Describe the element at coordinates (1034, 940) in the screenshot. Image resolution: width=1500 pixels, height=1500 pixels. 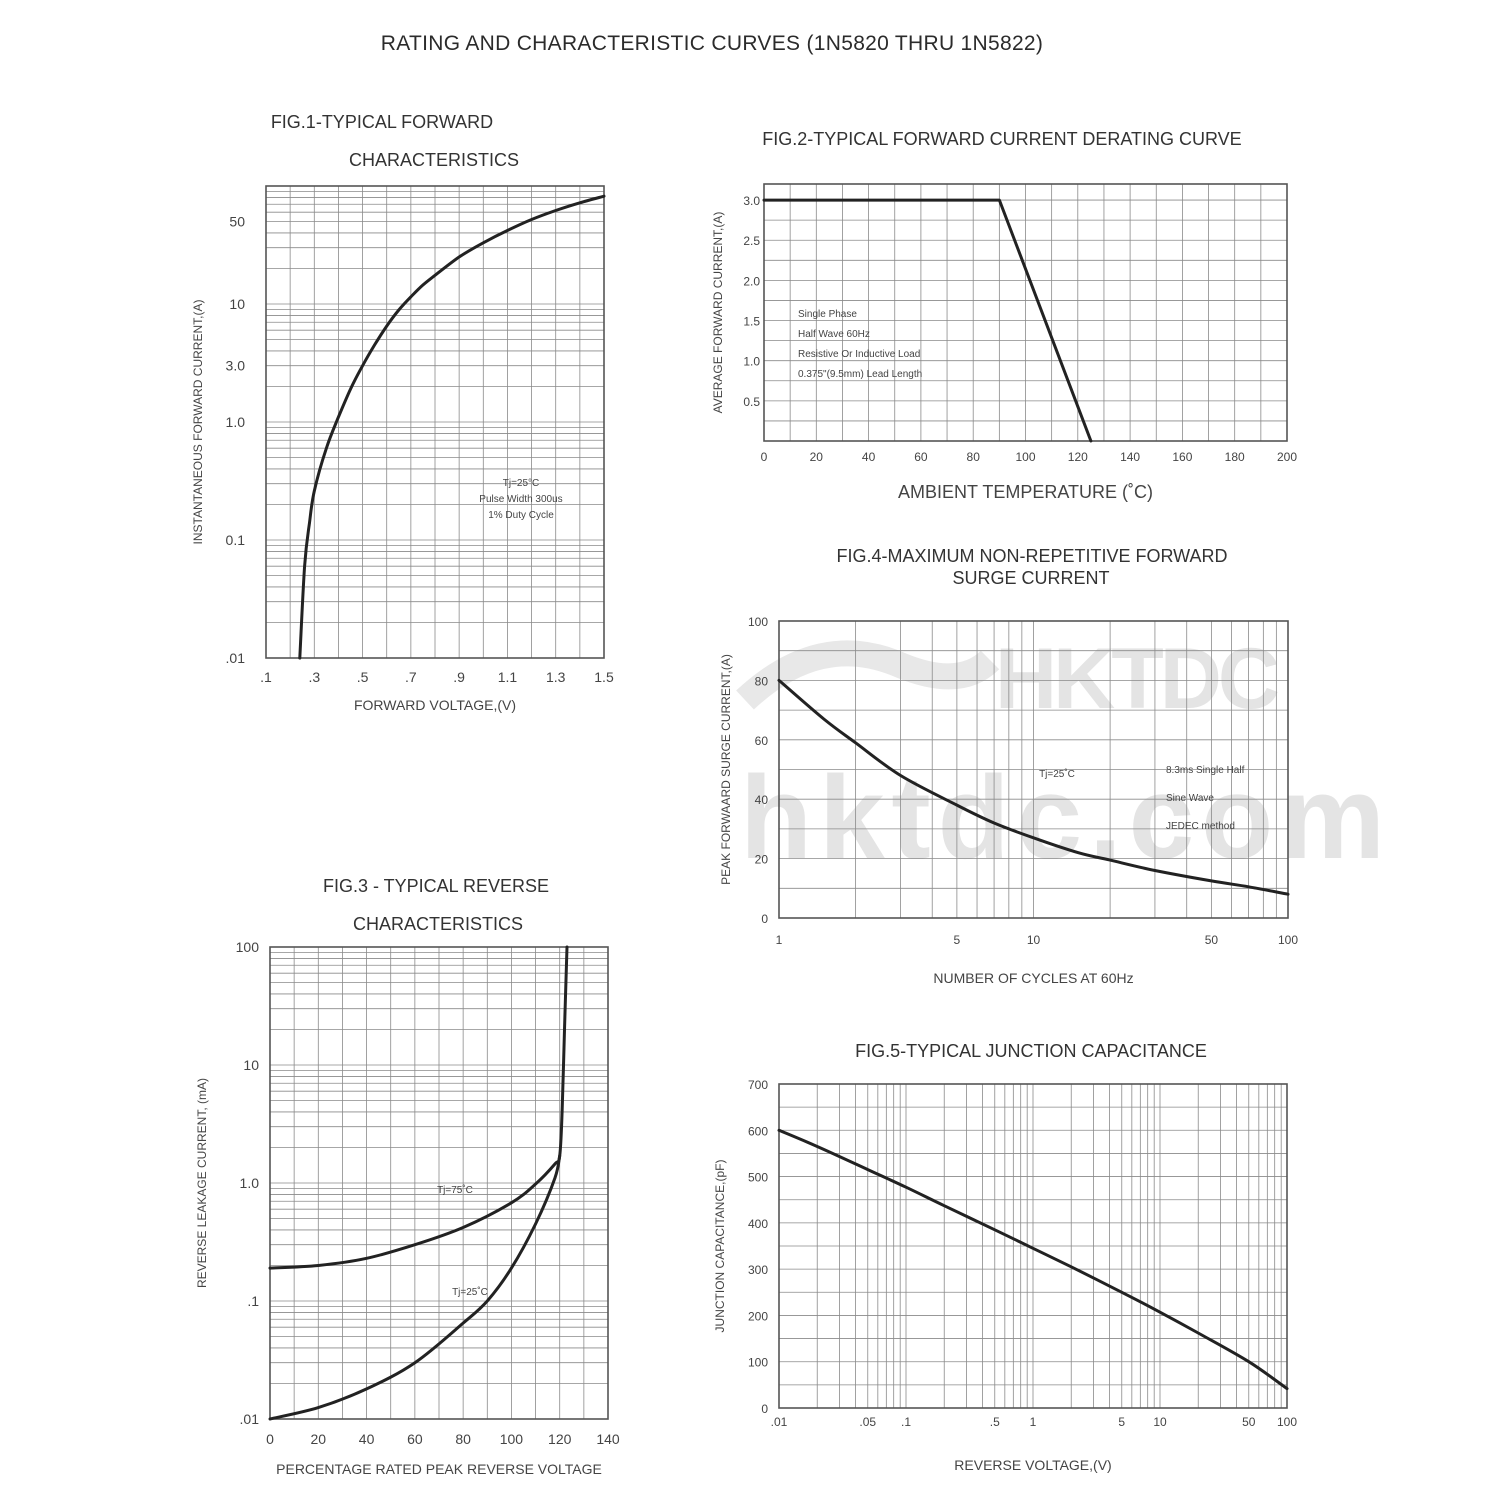
I see `fig4-xtick-label: 10` at that location.